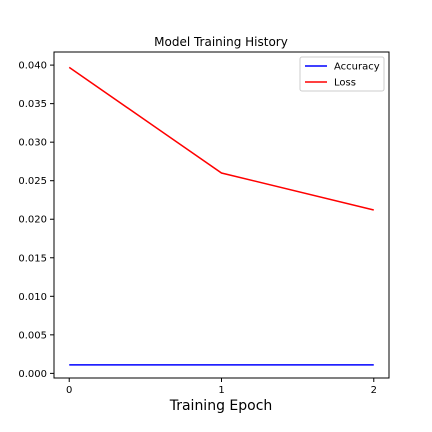 Image resolution: width=432 pixels, height=432 pixels. What do you see at coordinates (69, 390) in the screenshot?
I see `x-tick-label: 0` at bounding box center [69, 390].